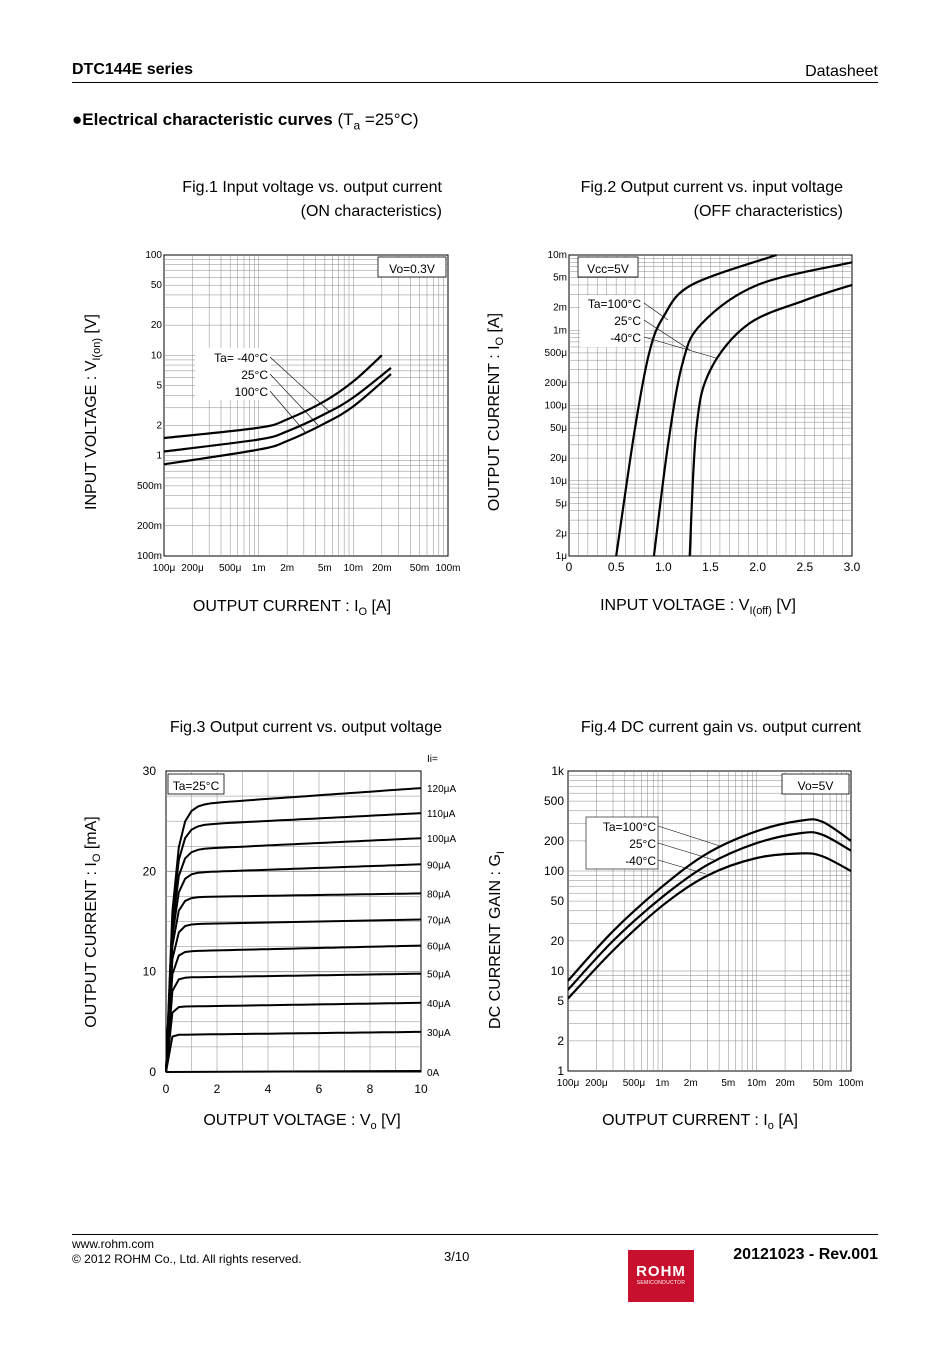 The image size is (950, 1345). I want to click on fig4-ytick: 2, so click(560, 1041).